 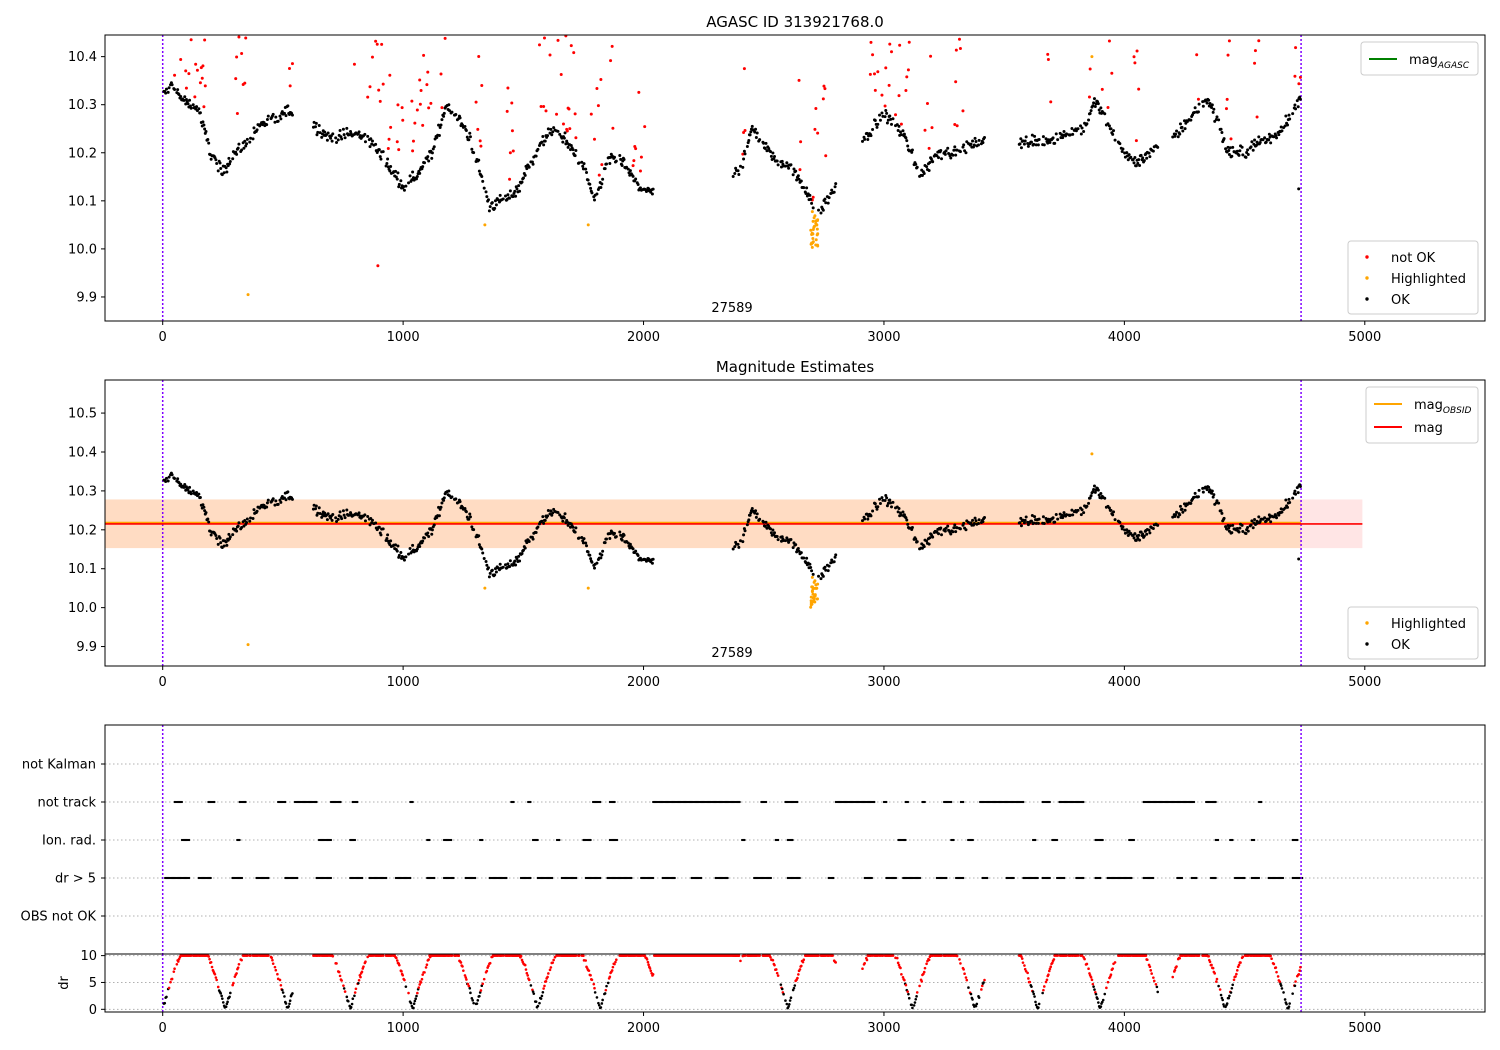 What do you see at coordinates (86, 297) in the screenshot?
I see `y-tick-label: 9.9` at bounding box center [86, 297].